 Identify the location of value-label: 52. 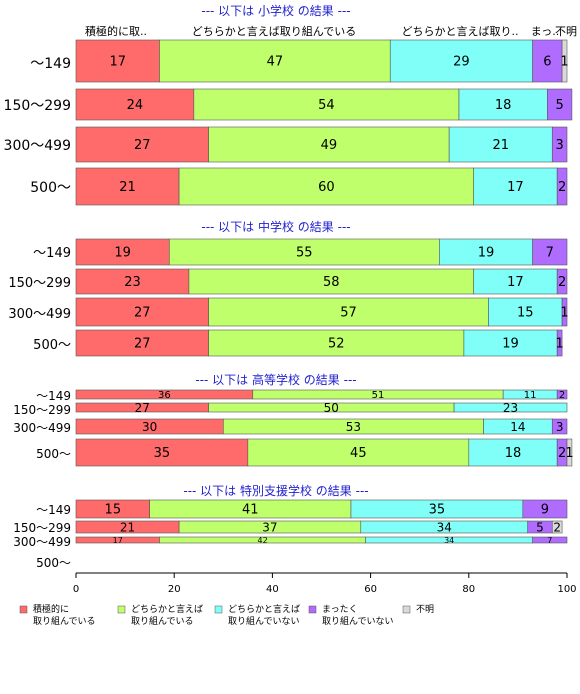
(336, 344).